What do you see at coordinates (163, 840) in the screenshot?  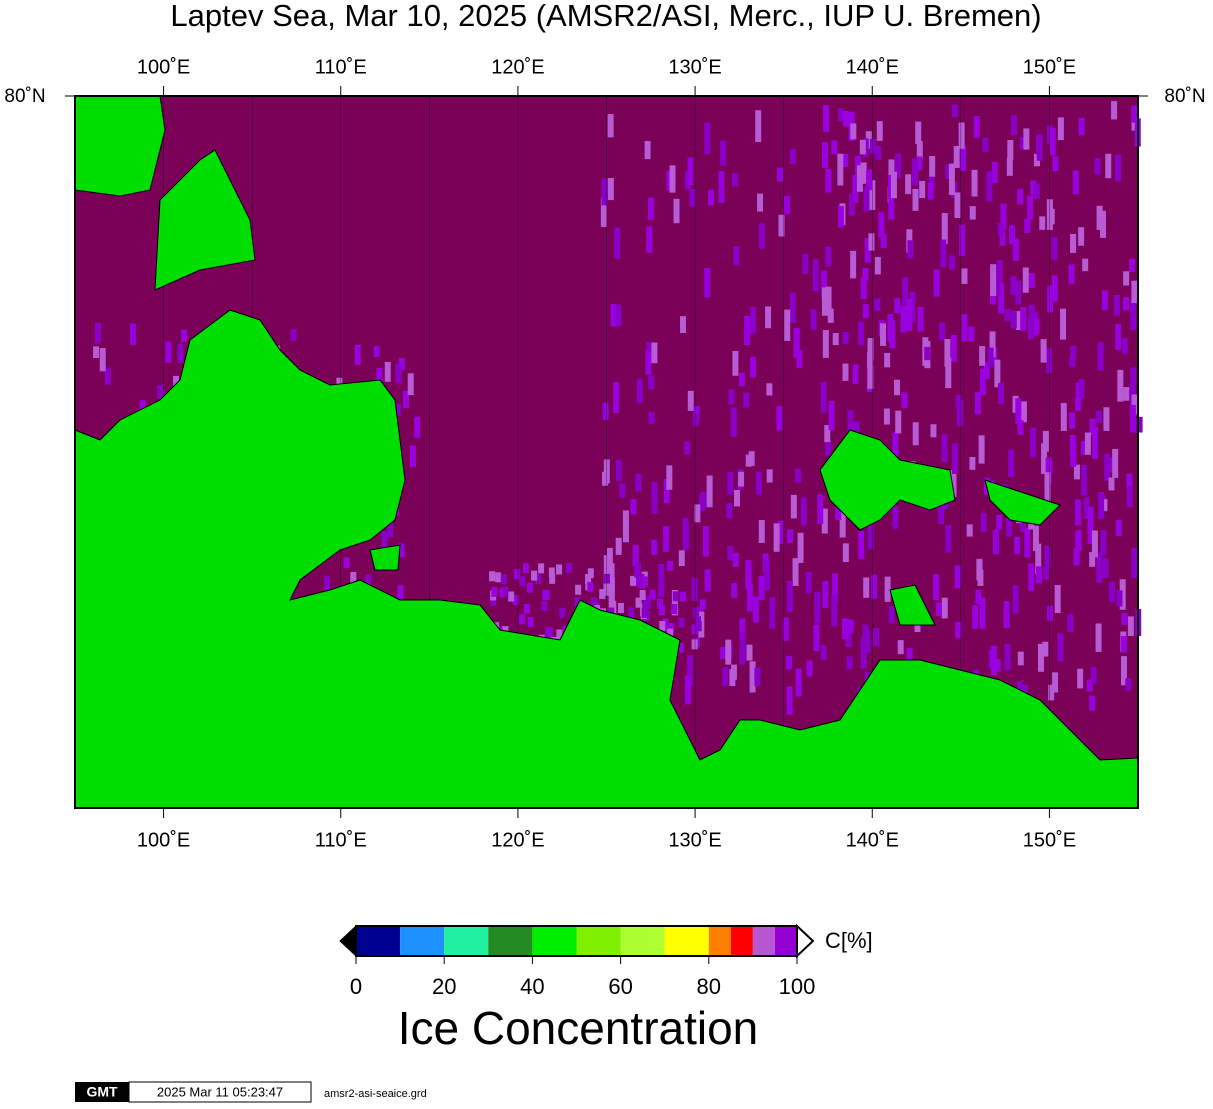 I see `x-tick-label: 100˚E` at bounding box center [163, 840].